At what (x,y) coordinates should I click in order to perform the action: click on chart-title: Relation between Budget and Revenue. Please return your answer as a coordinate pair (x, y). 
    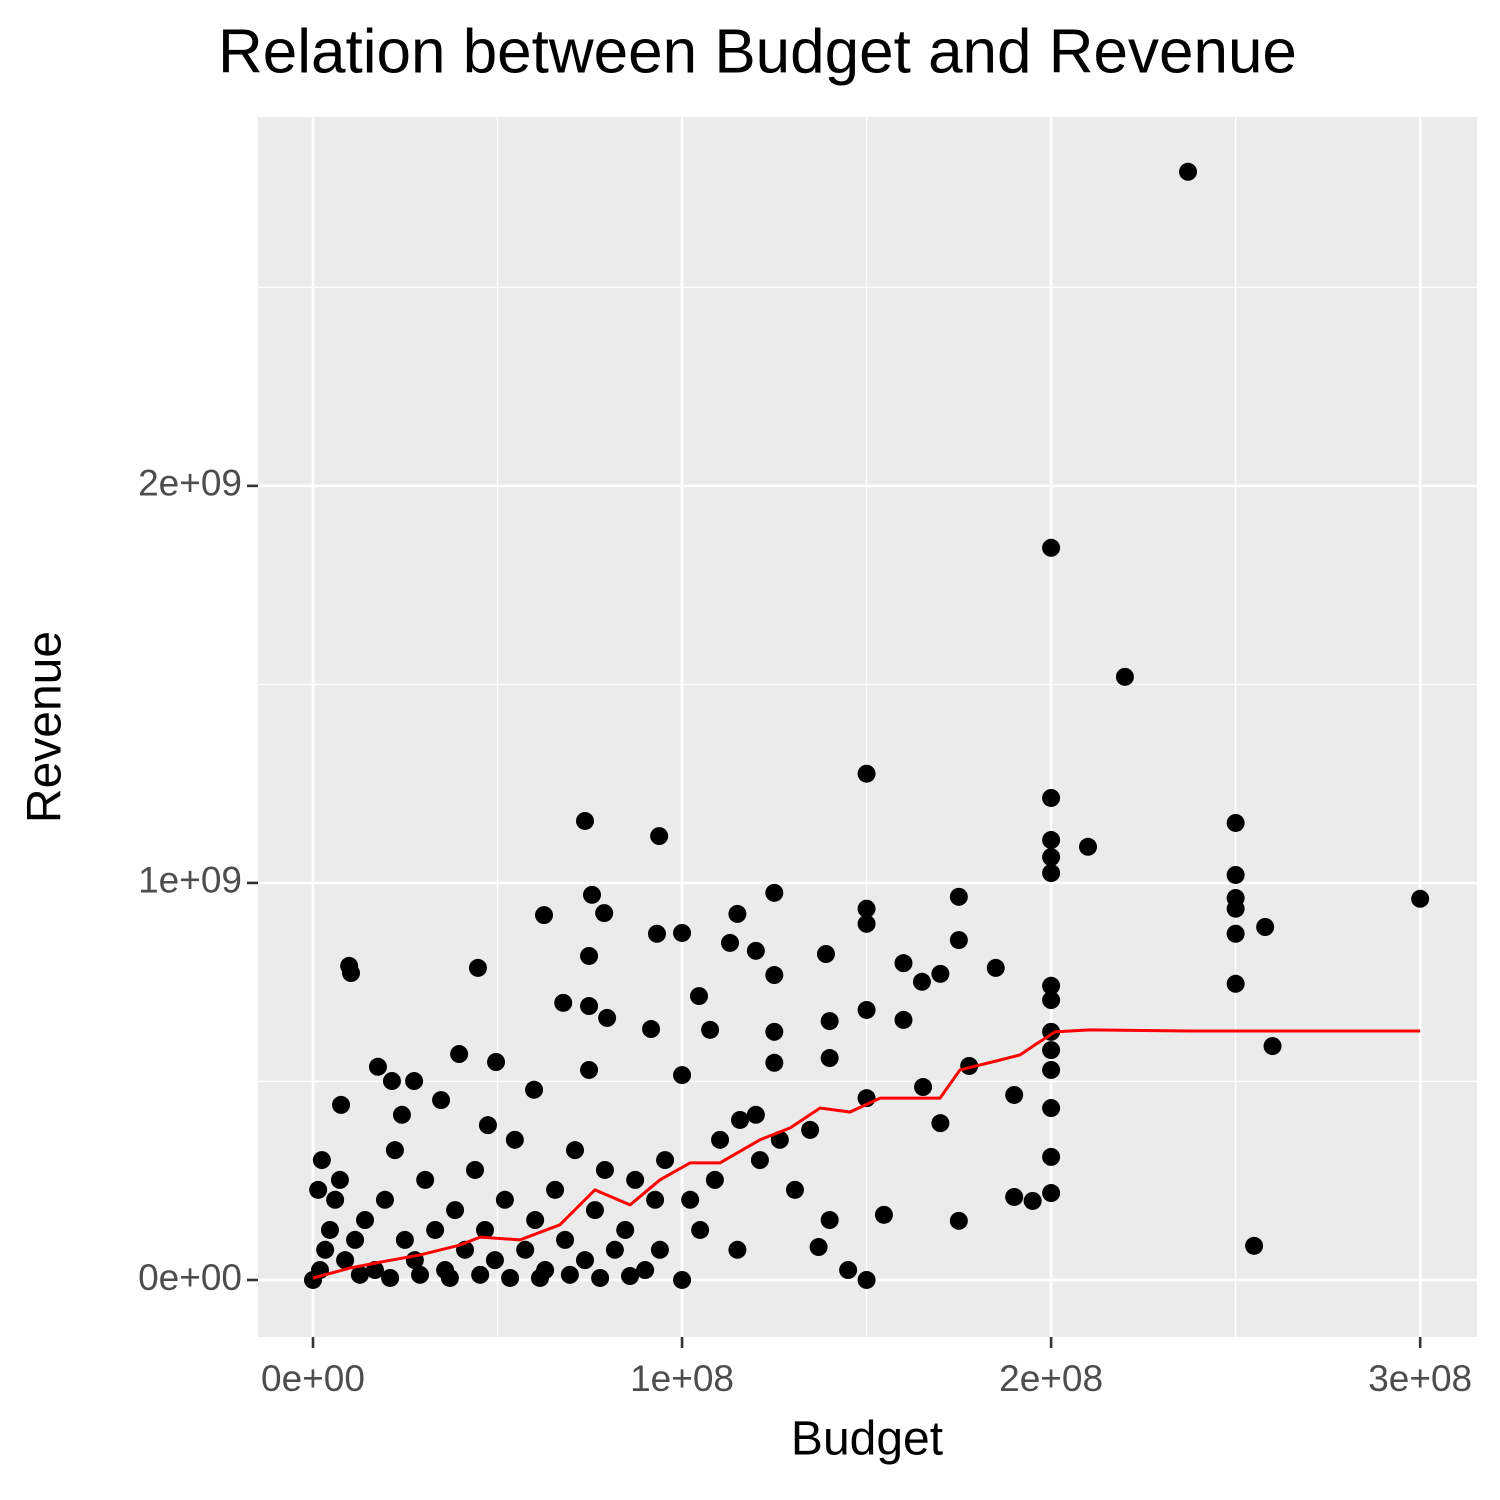
    Looking at the image, I should click on (757, 51).